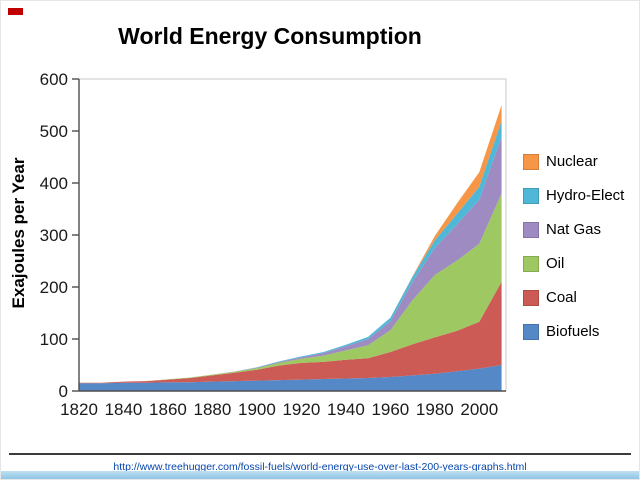 This screenshot has width=640, height=480. I want to click on y-tick-label: 300, so click(54, 235).